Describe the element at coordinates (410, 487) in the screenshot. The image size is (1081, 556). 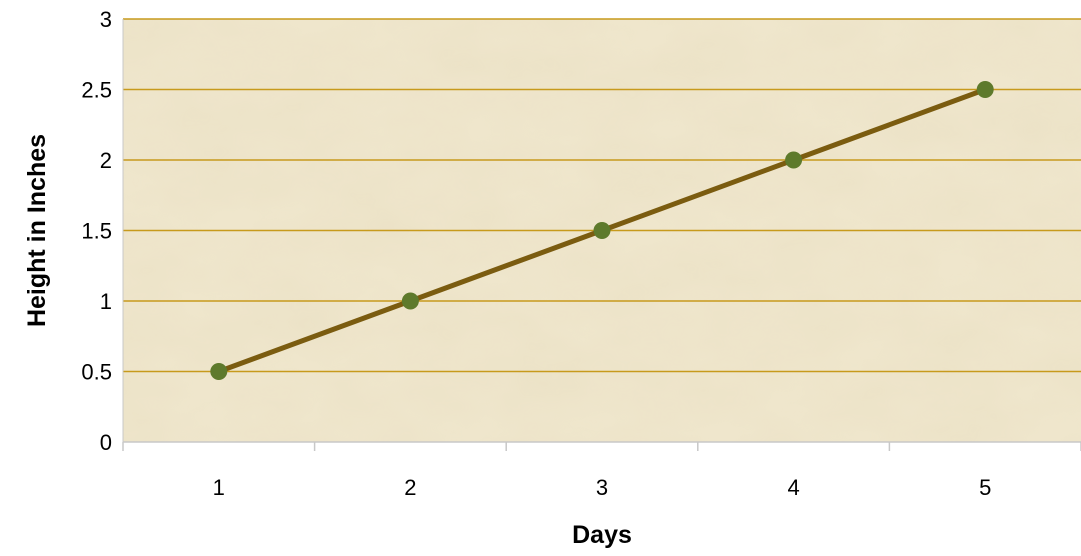
I see `x-tick-label: 2` at that location.